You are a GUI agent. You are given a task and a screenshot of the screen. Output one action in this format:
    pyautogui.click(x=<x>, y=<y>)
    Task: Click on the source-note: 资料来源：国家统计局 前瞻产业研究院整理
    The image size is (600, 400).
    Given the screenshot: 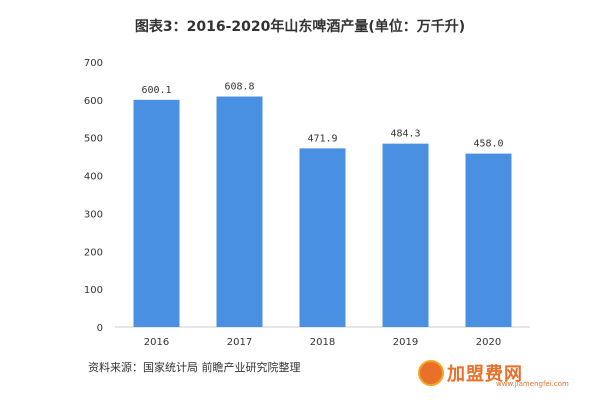 What is the action you would take?
    pyautogui.click(x=194, y=367)
    